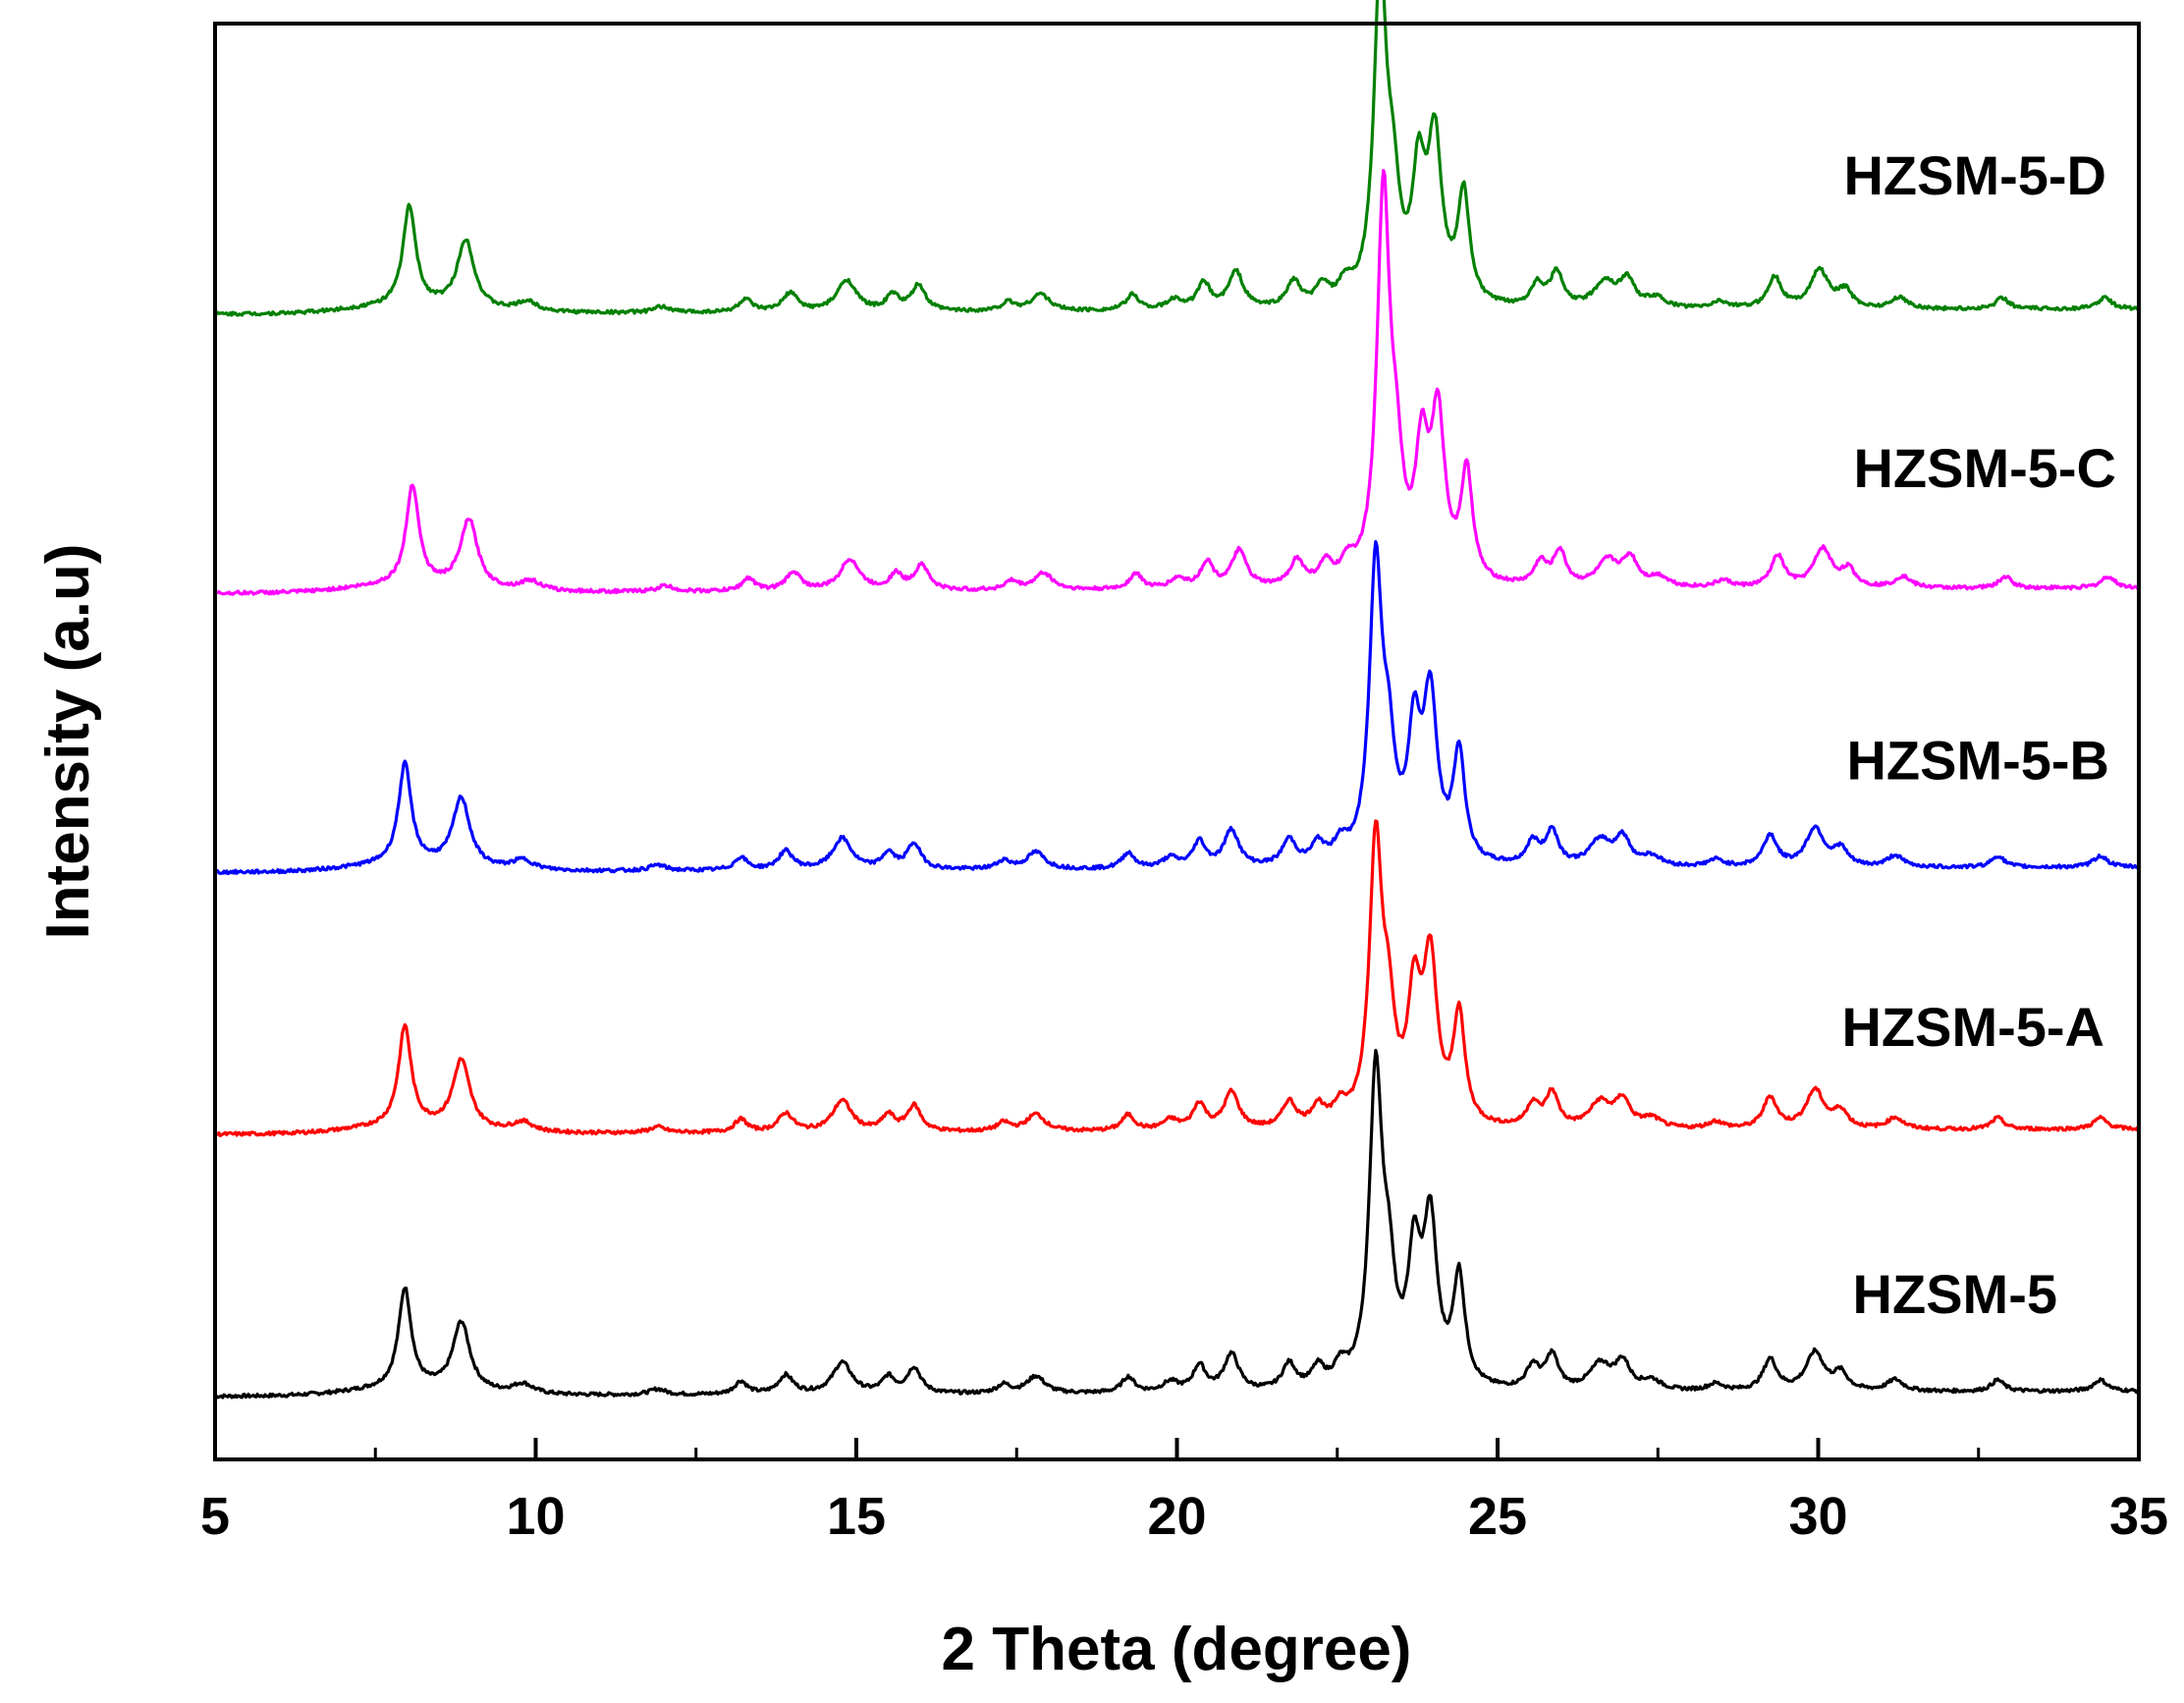 This screenshot has width=2184, height=1703. I want to click on series-label: HZSM-5-D, so click(1974, 175).